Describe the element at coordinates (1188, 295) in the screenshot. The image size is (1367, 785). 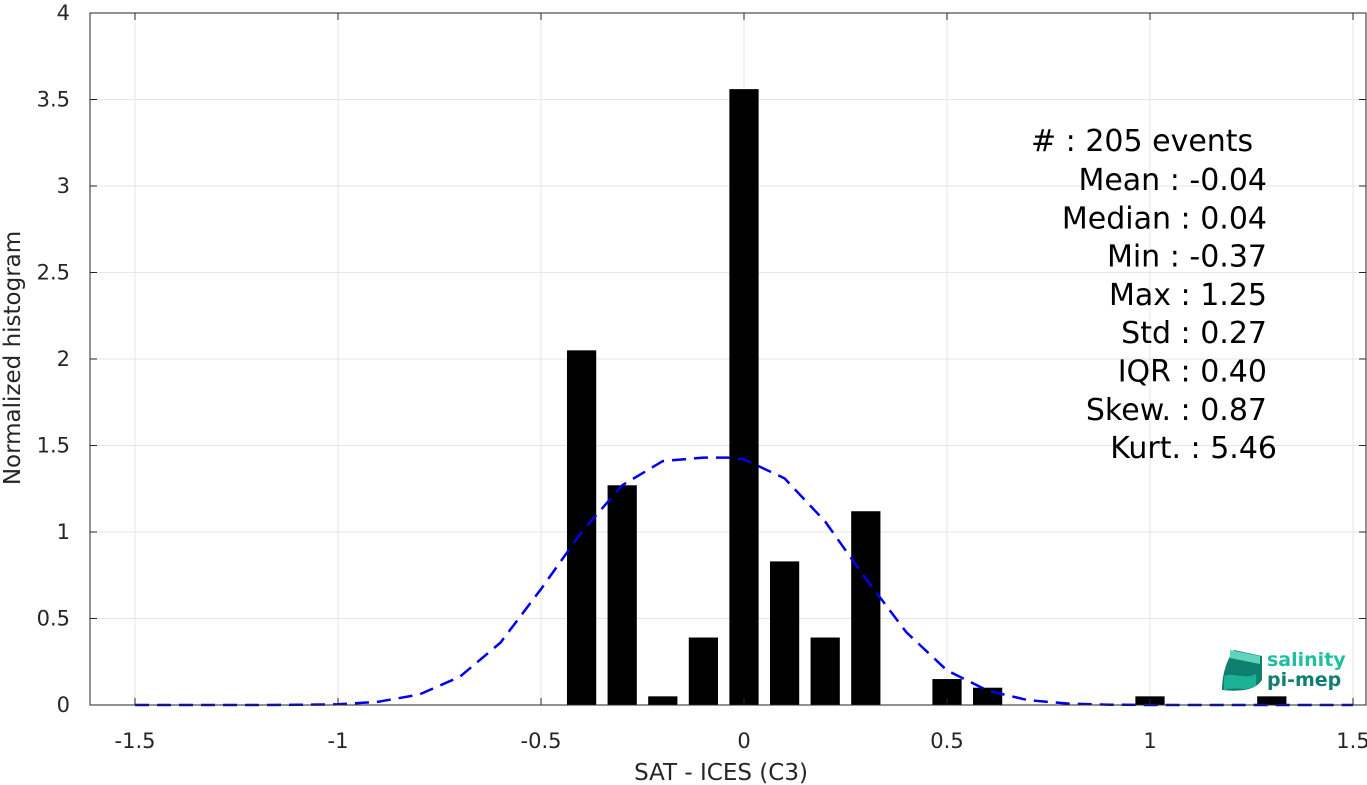
I see `stats-line: Max : 1.25` at that location.